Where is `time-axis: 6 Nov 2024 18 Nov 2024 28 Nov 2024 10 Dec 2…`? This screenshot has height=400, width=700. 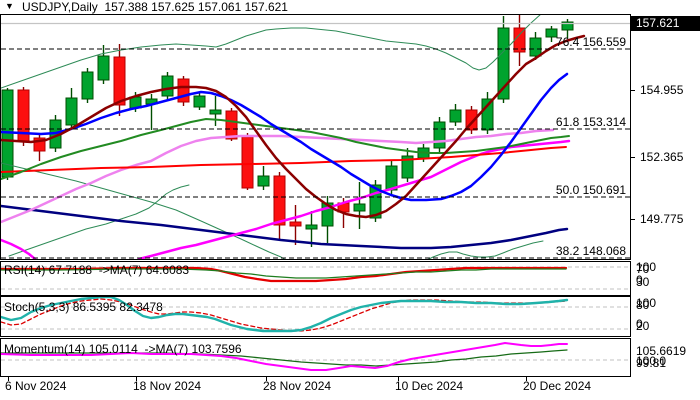
time-axis: 6 Nov 2024 18 Nov 2024 28 Nov 2024 10 Dec 2… is located at coordinates (350, 388).